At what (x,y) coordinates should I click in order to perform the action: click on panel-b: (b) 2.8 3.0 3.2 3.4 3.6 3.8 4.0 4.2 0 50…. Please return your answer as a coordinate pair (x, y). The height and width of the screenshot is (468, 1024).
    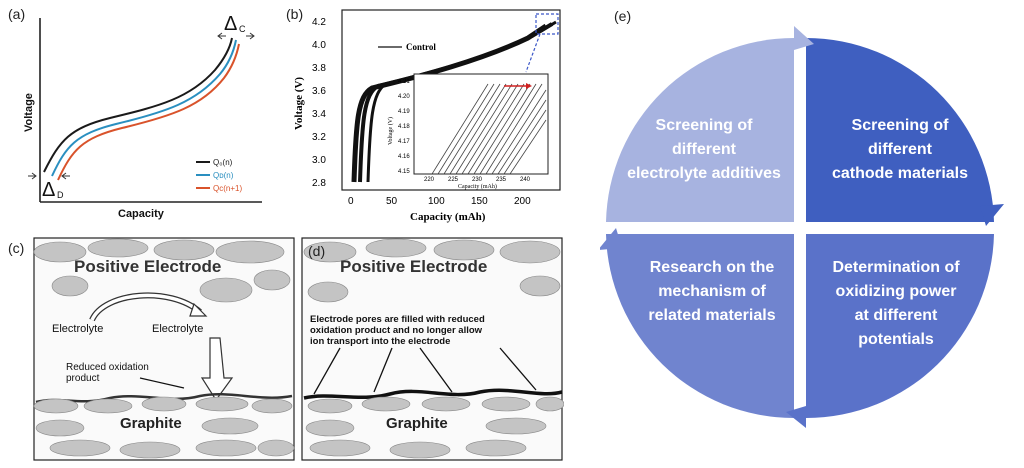
    Looking at the image, I should click on (423, 116).